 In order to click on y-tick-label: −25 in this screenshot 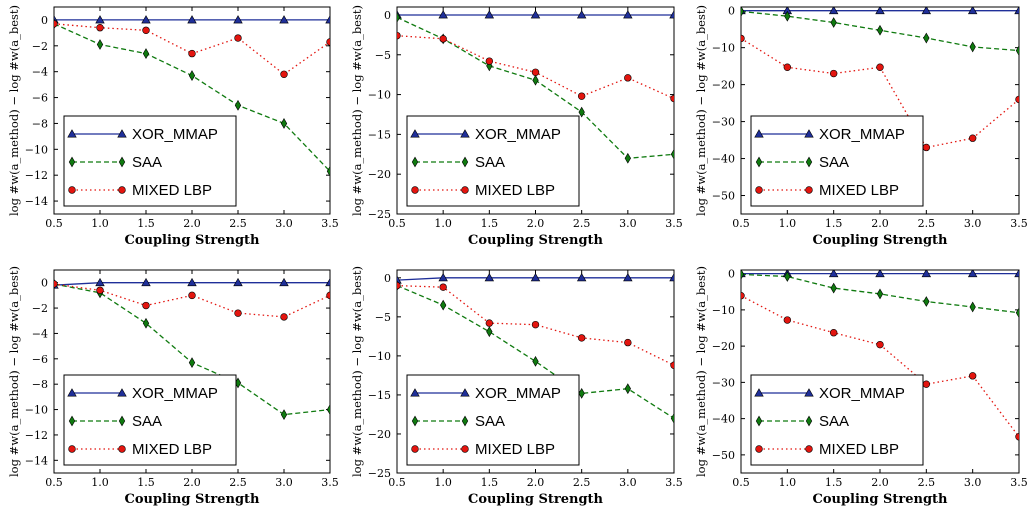, I will do `click(379, 473)`.